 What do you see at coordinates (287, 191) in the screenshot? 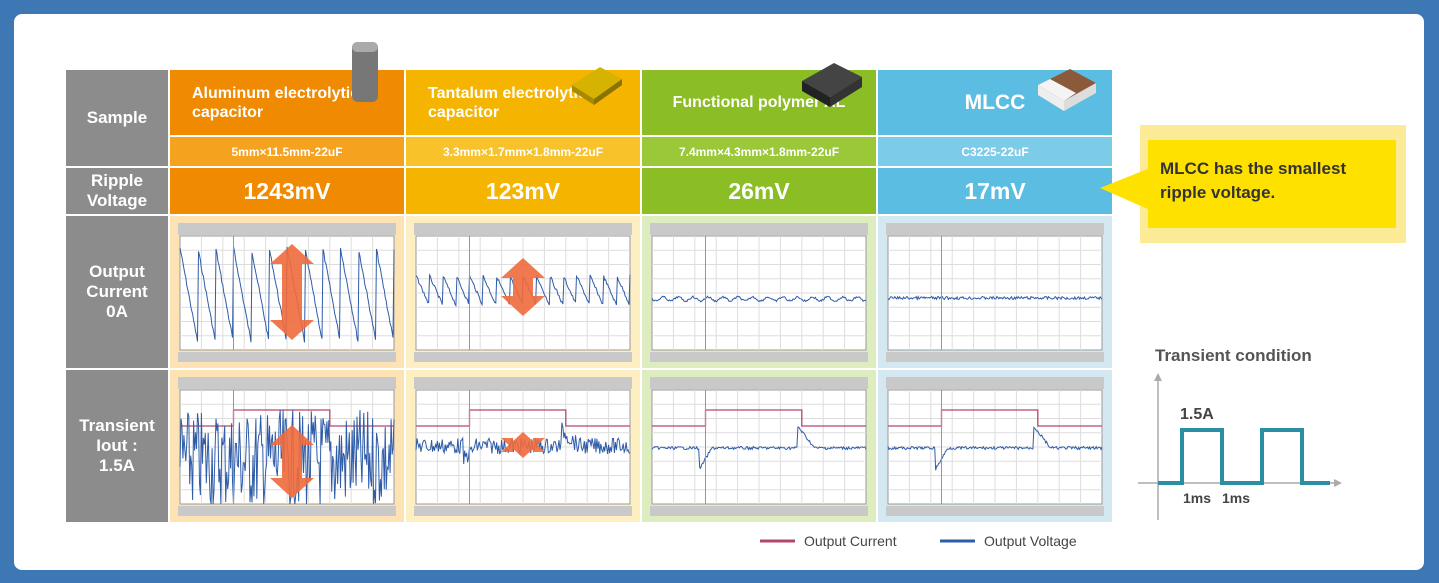
I see `ripple-value: 1243mV` at bounding box center [287, 191].